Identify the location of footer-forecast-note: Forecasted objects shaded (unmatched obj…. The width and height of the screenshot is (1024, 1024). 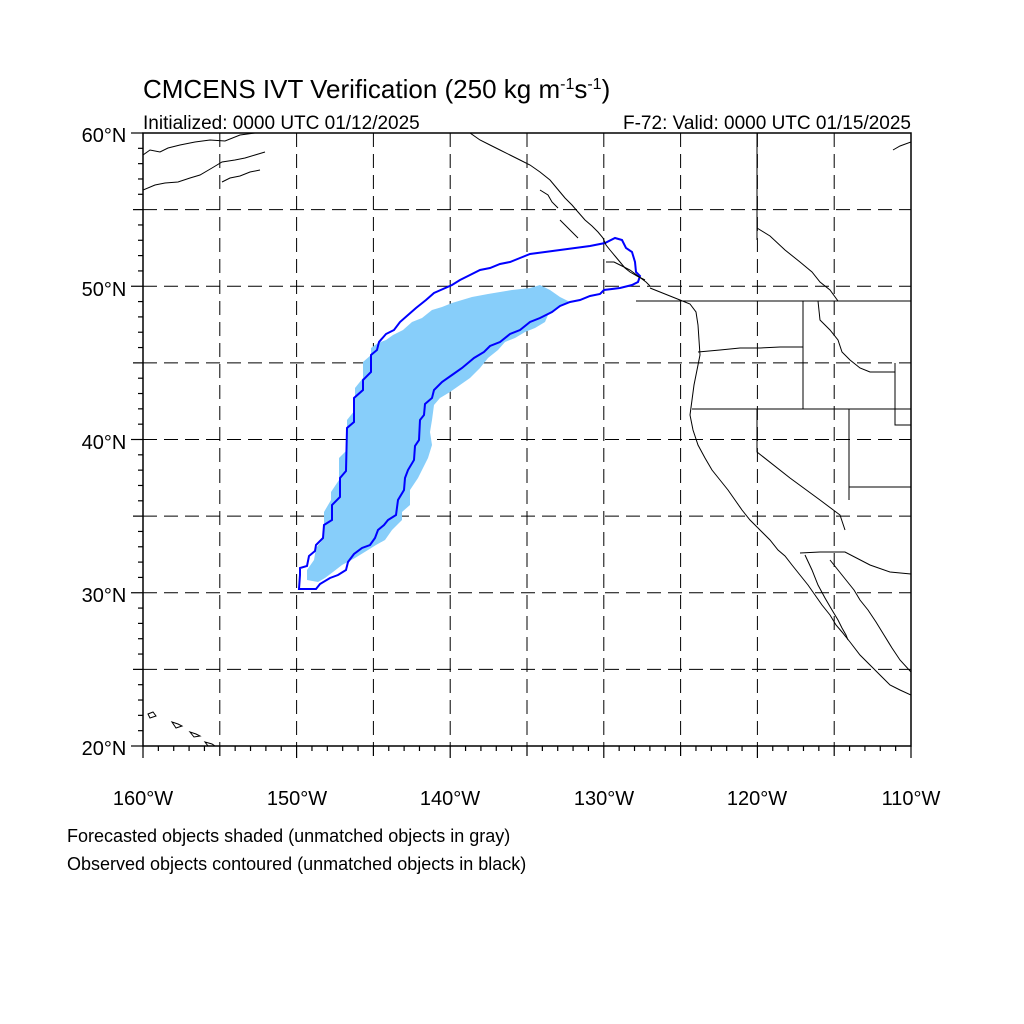
(288, 836).